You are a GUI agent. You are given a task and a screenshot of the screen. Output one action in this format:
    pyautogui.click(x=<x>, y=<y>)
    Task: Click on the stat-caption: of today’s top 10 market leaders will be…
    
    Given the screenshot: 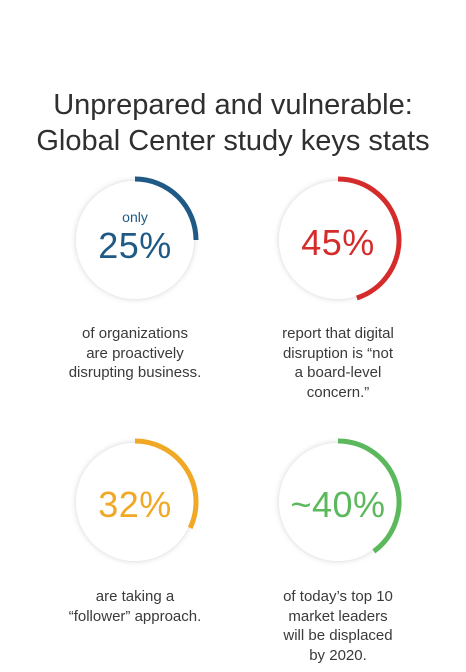 What is the action you would take?
    pyautogui.click(x=338, y=626)
    